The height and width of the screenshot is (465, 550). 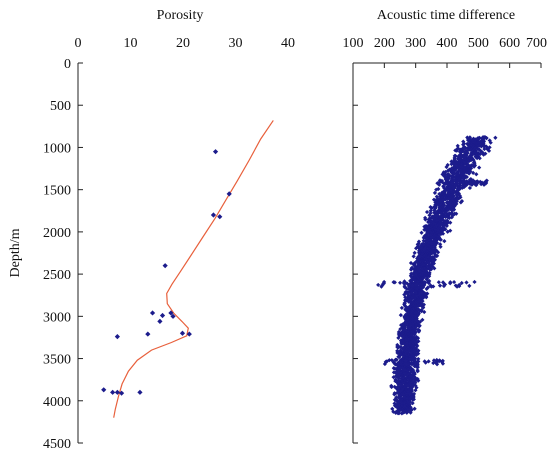 I want to click on depth-tick-label: 1000, so click(x=57, y=148).